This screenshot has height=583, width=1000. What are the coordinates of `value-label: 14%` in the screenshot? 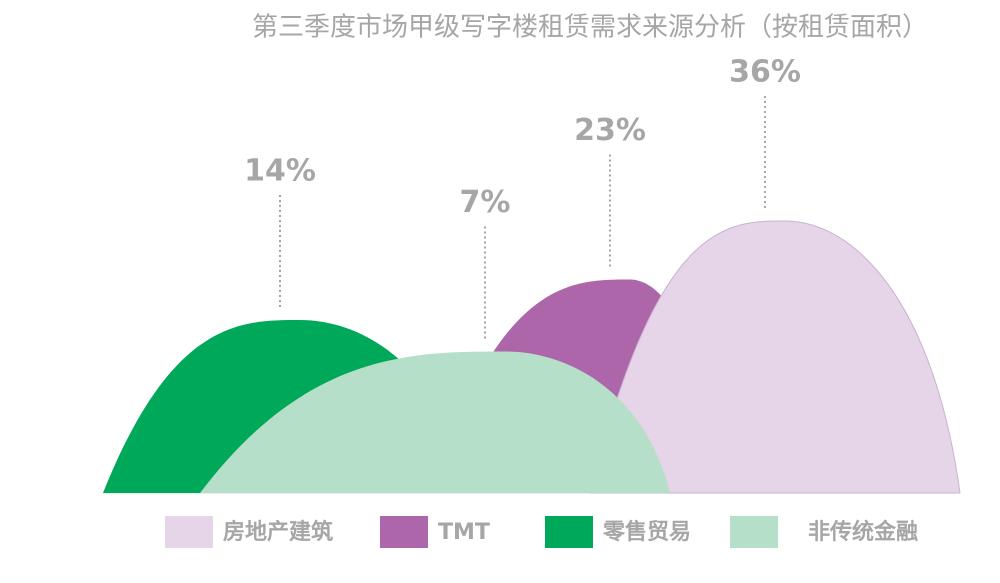 It's located at (280, 171).